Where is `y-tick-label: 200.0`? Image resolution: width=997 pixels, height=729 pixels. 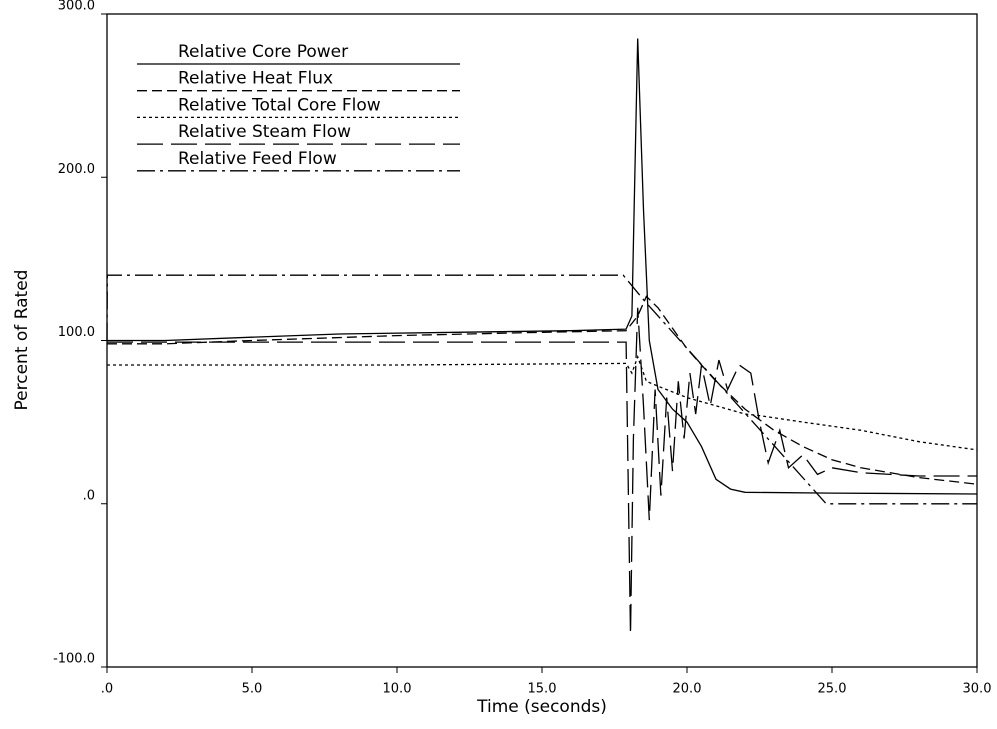
y-tick-label: 200.0 is located at coordinates (76, 169).